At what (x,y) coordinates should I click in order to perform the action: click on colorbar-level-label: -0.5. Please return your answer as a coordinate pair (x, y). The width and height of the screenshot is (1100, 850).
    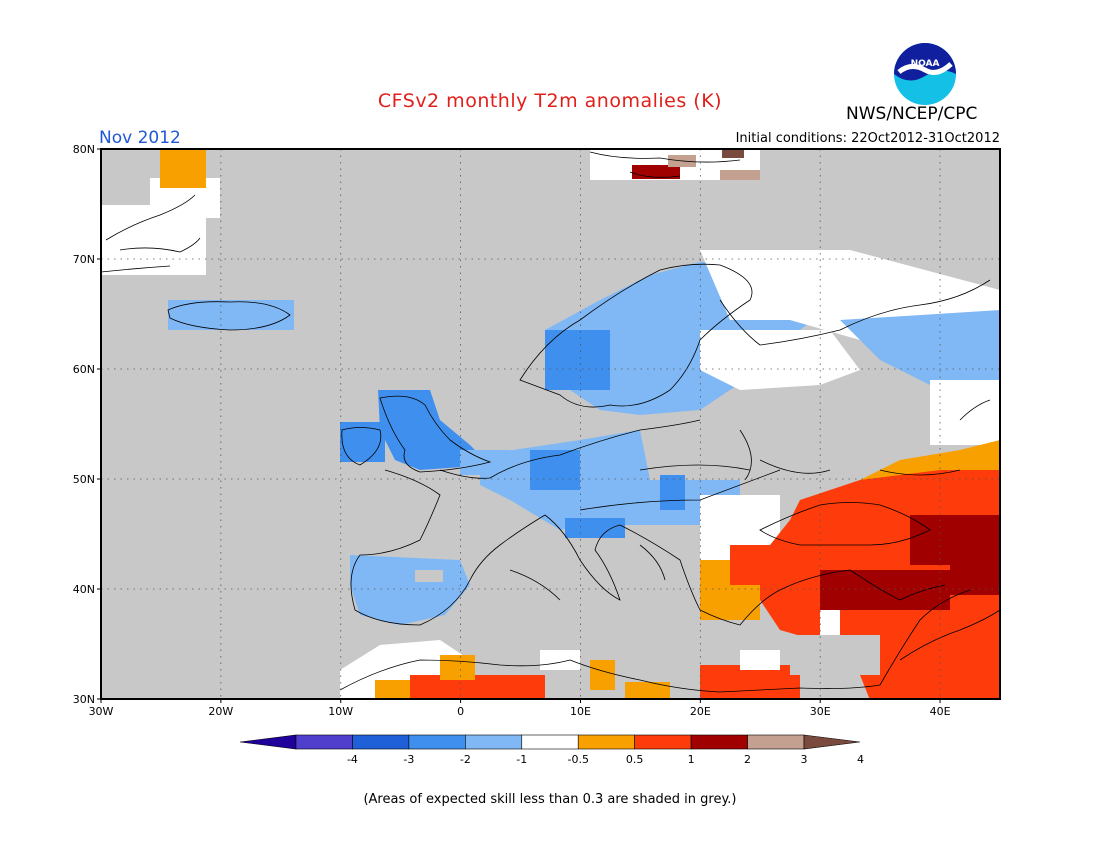
    Looking at the image, I should click on (577, 759).